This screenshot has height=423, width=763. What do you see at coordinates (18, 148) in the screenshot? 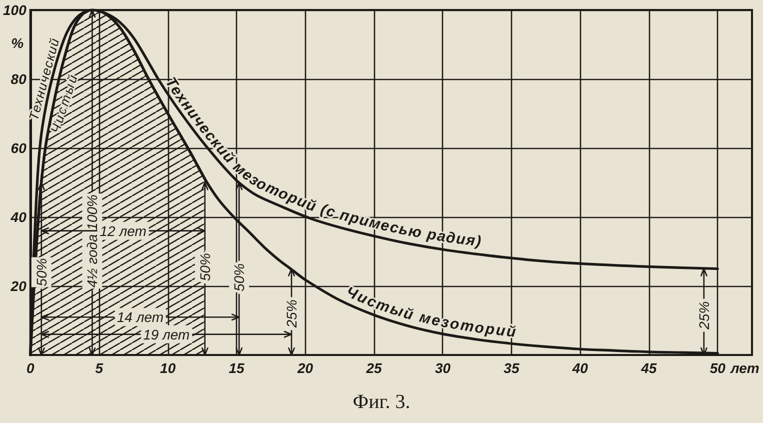
I see `y-tick-label: 60` at bounding box center [18, 148].